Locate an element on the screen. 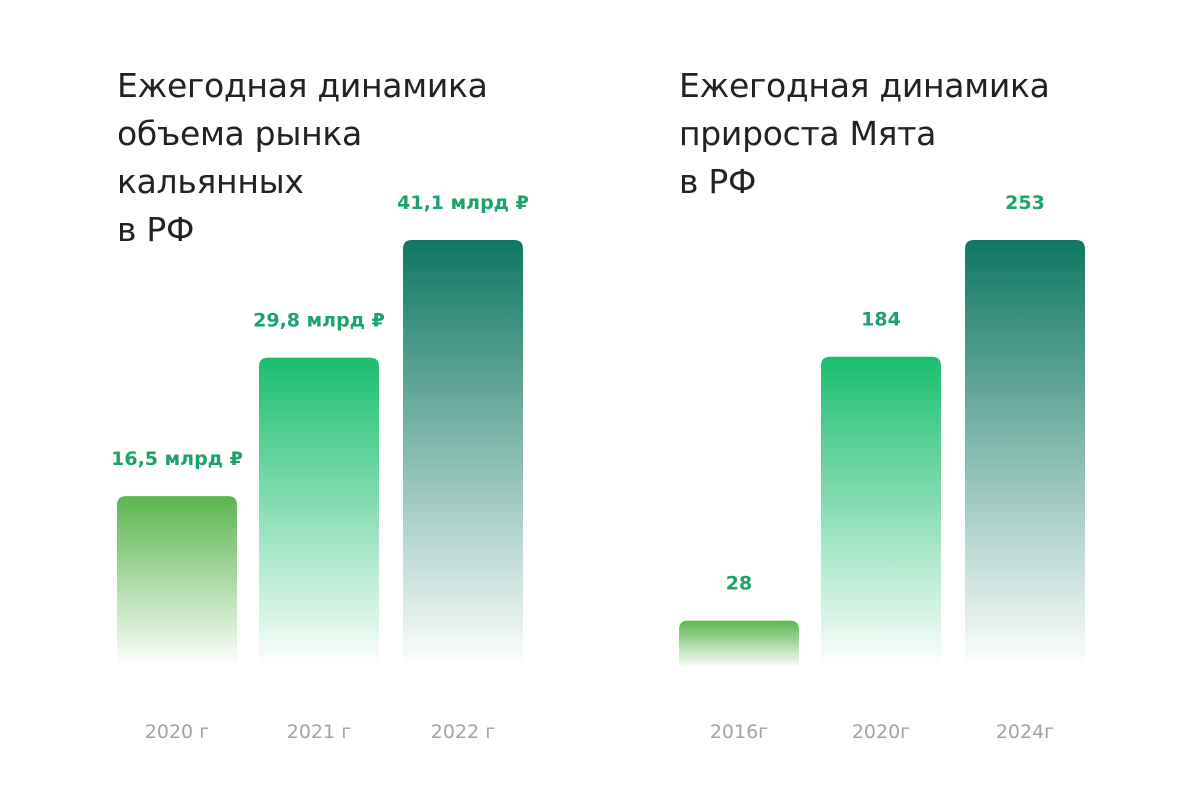 This screenshot has width=1200, height=800. chart-title-line: кальянных is located at coordinates (210, 181).